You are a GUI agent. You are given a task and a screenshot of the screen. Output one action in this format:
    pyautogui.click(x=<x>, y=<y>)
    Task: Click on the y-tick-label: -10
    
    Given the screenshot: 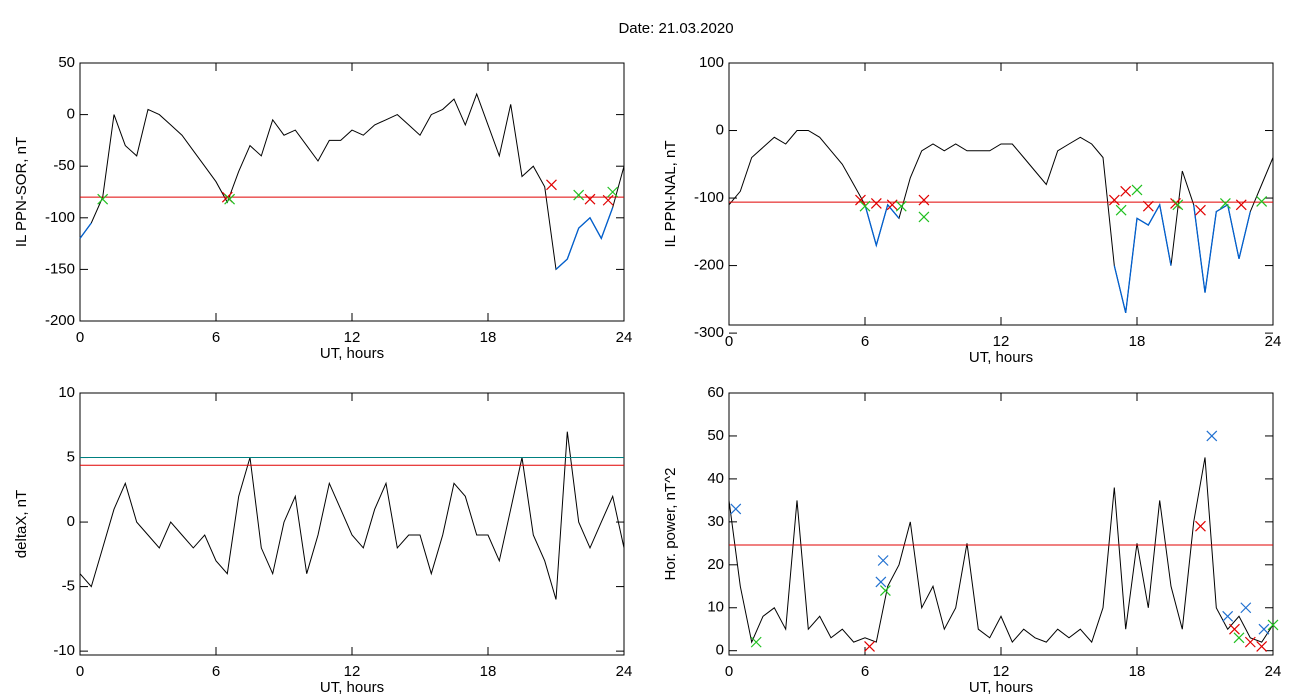 What is the action you would take?
    pyautogui.click(x=64, y=650)
    